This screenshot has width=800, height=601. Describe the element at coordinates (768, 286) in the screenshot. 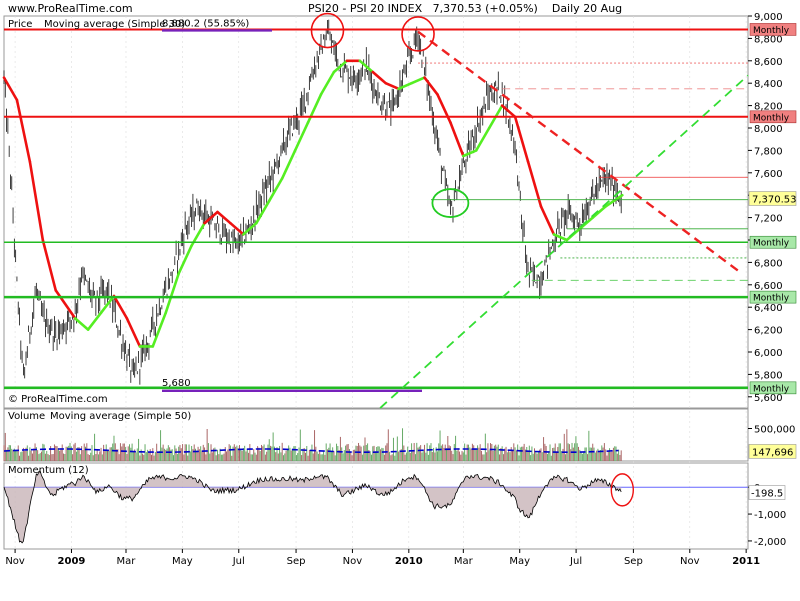

I see `y-tick-label: 6,600` at that location.